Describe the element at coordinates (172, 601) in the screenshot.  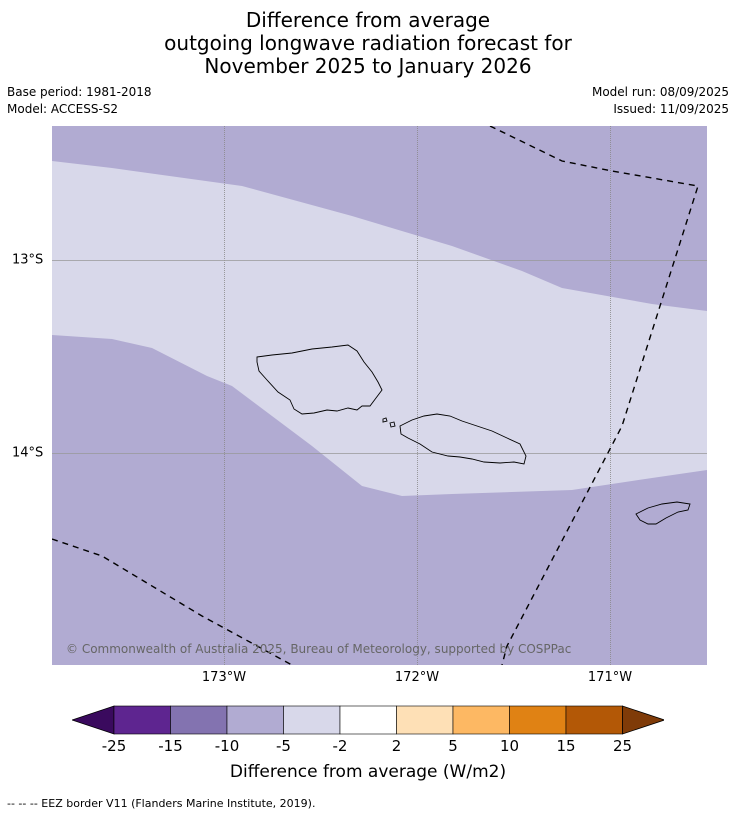
I see `eez-border-lower` at that location.